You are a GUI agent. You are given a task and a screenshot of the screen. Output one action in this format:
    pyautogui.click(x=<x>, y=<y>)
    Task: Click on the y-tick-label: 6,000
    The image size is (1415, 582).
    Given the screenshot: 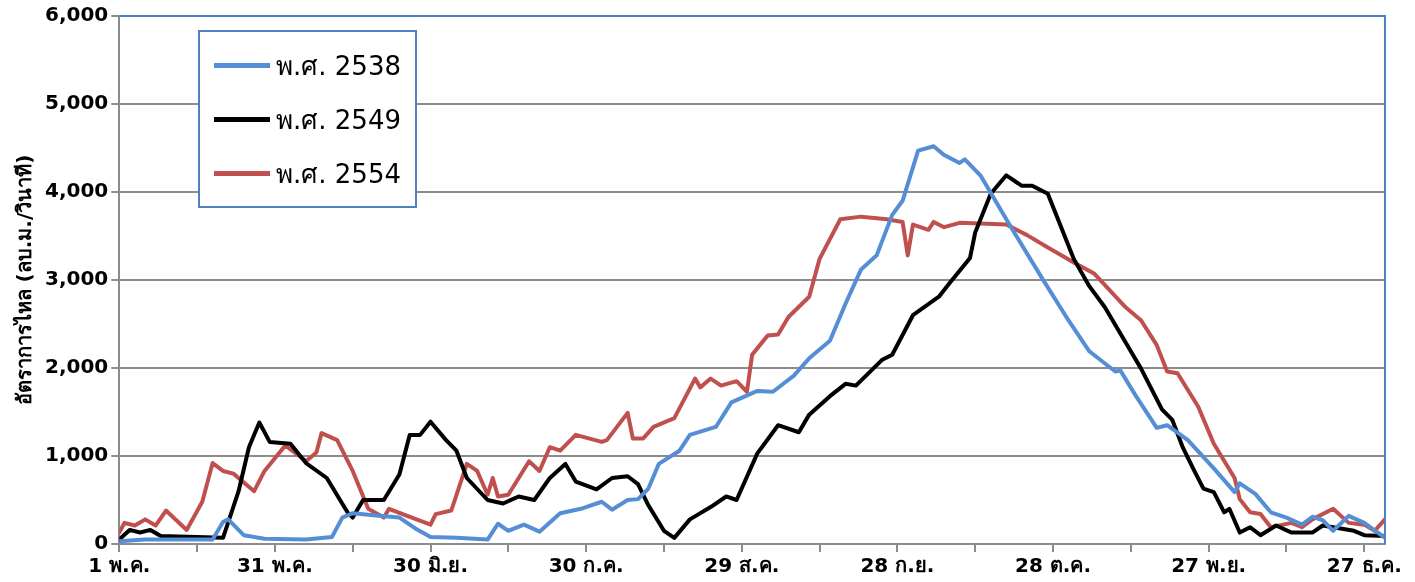 What is the action you would take?
    pyautogui.click(x=77, y=14)
    